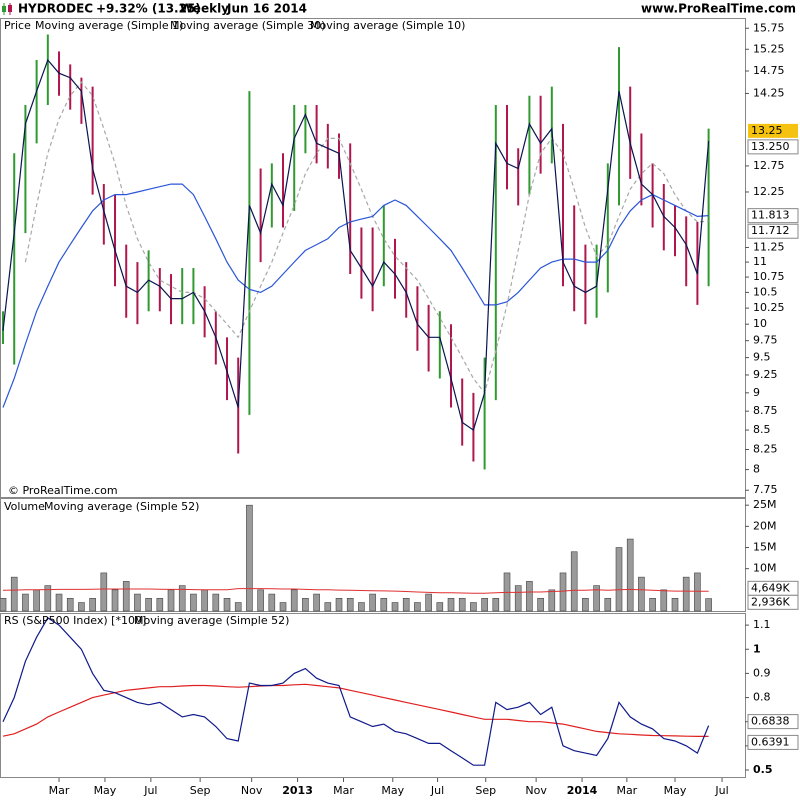 This screenshot has height=804, width=800. I want to click on y-tick-label: 9.25, so click(765, 374).